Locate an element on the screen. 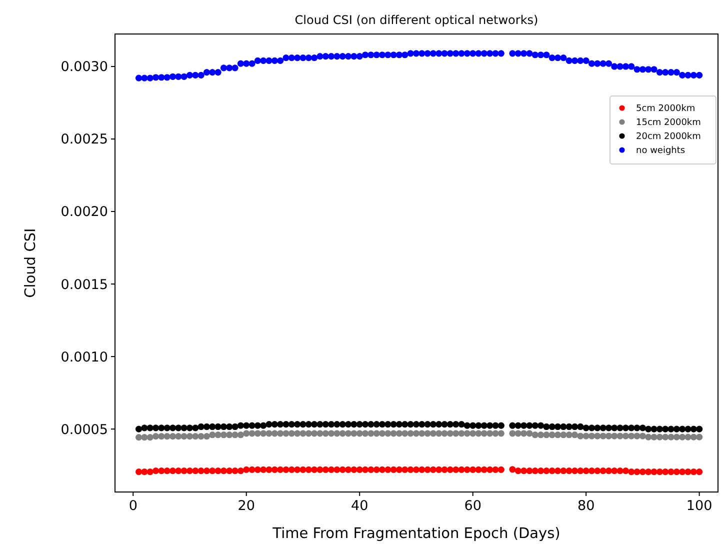  y-tick-label: 0.0010 is located at coordinates (84, 357).